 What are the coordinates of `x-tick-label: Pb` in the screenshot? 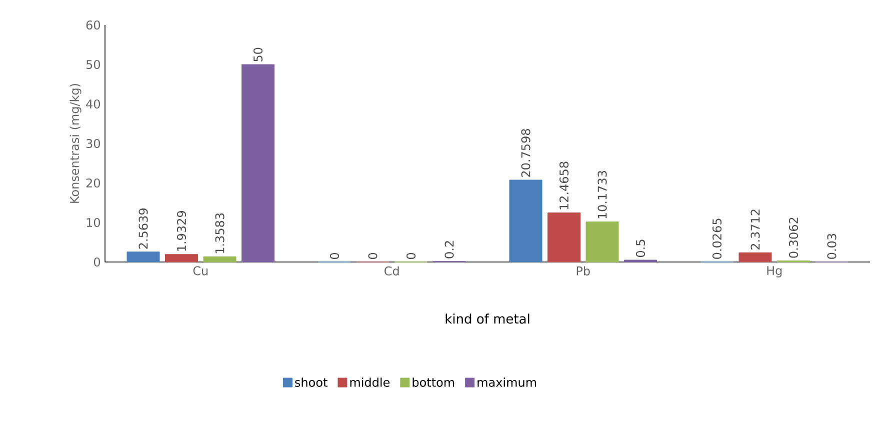 It's located at (583, 271).